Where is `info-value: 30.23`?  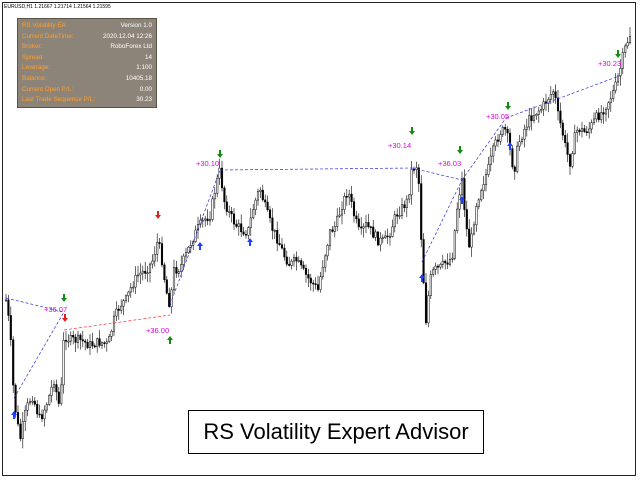 info-value: 30.23 is located at coordinates (144, 100).